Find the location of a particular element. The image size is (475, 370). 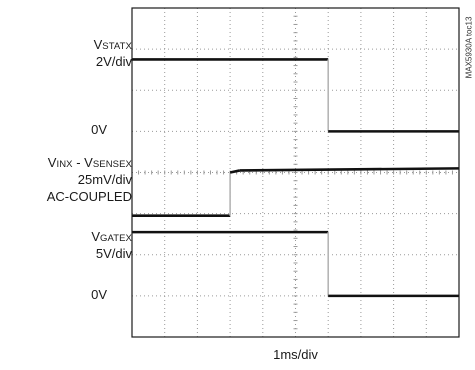

channel-3-zero-label: 0V is located at coordinates (99, 294).